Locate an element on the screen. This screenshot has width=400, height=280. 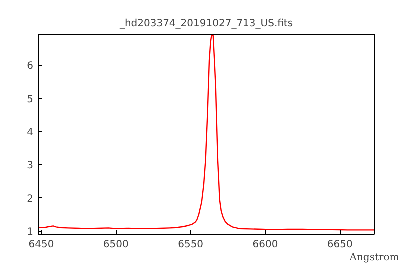
y-tick-label: 2 is located at coordinates (30, 199).